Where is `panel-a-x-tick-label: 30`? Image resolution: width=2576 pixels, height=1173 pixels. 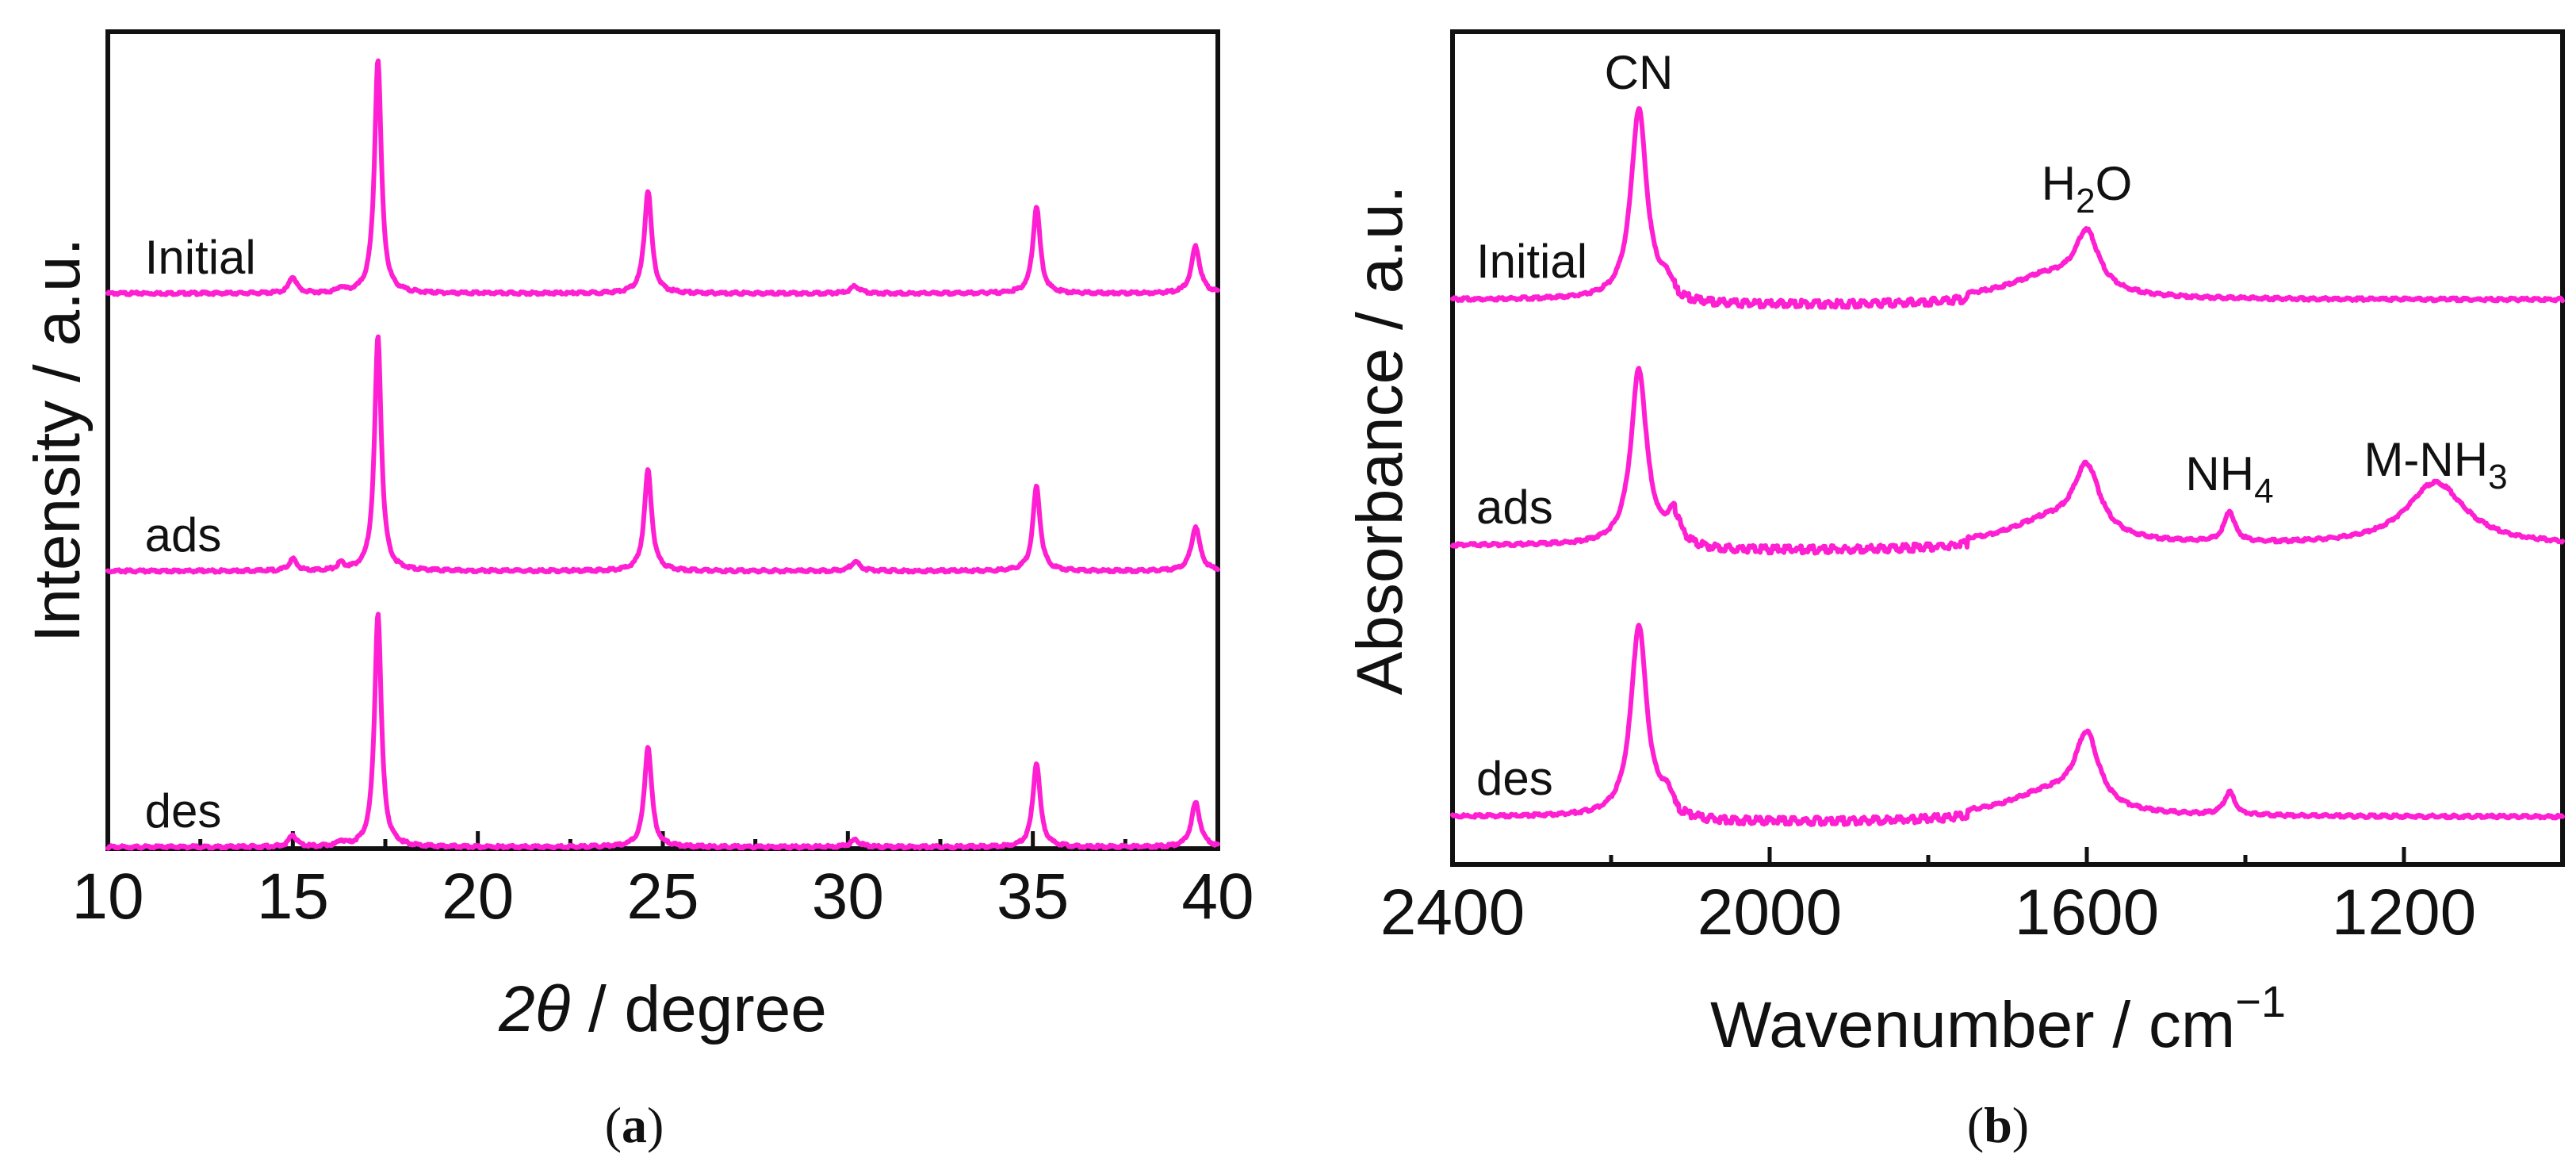 panel-a-x-tick-label: 30 is located at coordinates (848, 897).